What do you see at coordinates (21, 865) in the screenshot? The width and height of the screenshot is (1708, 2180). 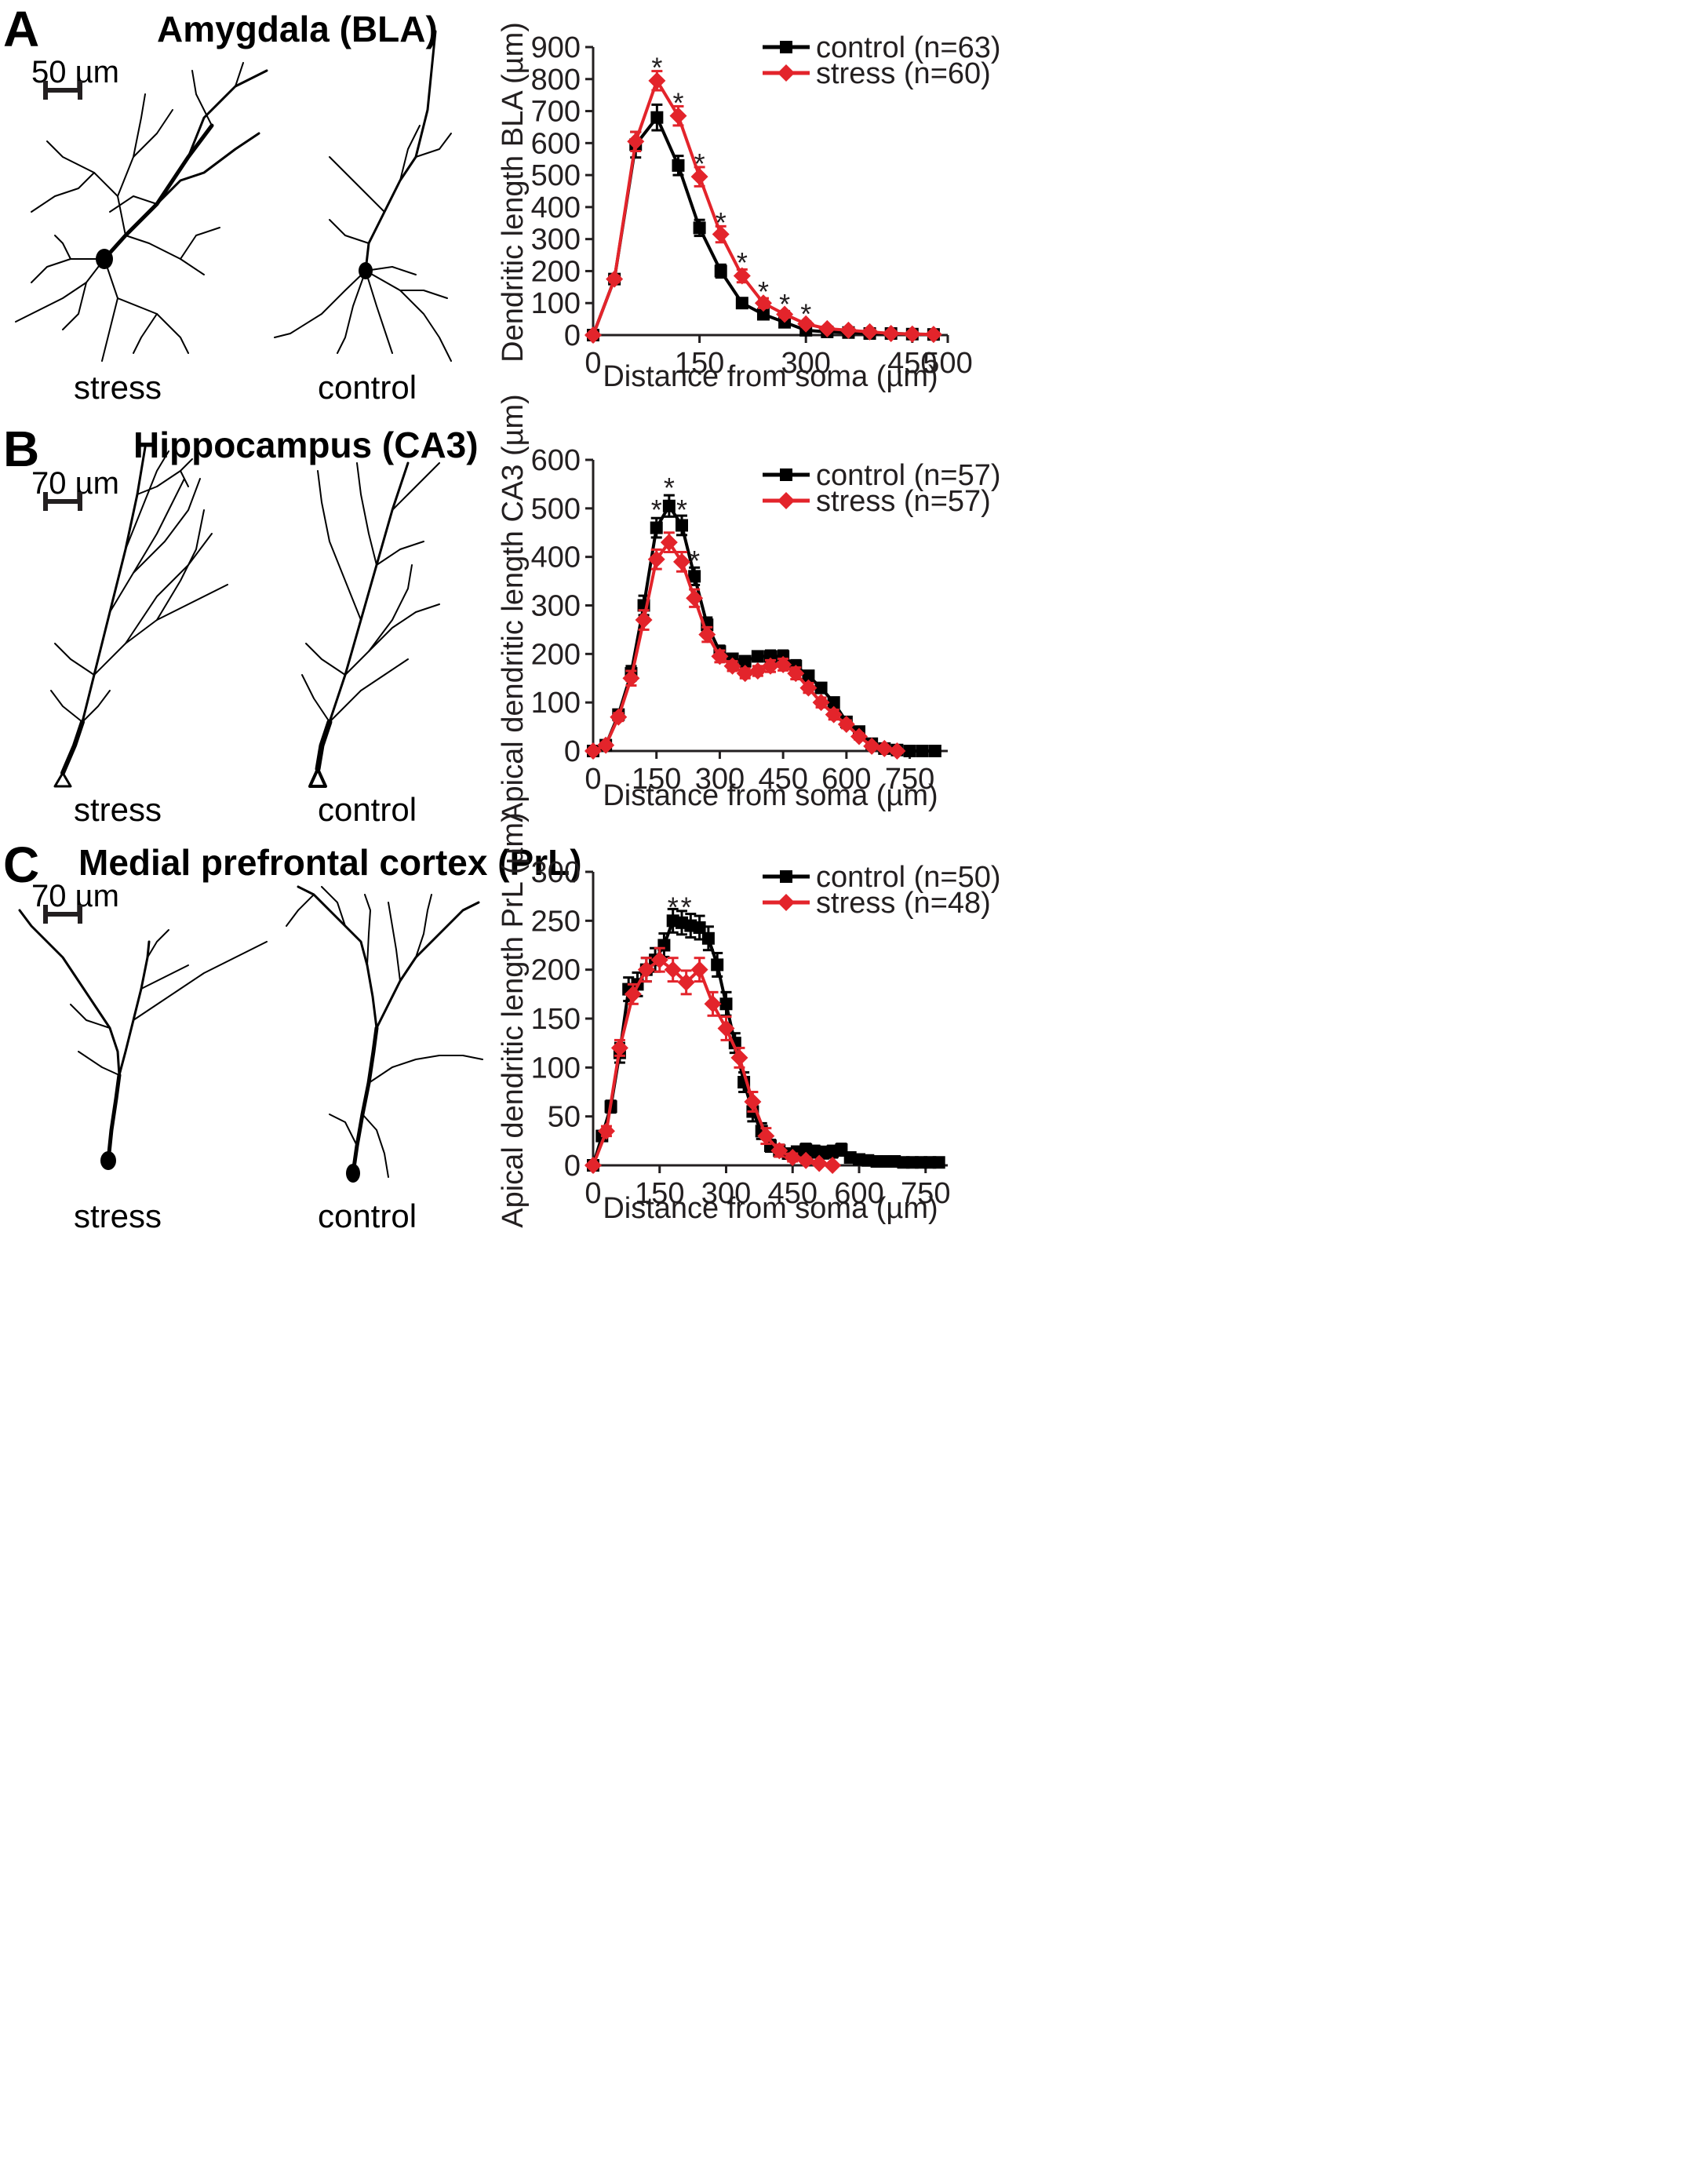 I see `panel-letter: C` at bounding box center [21, 865].